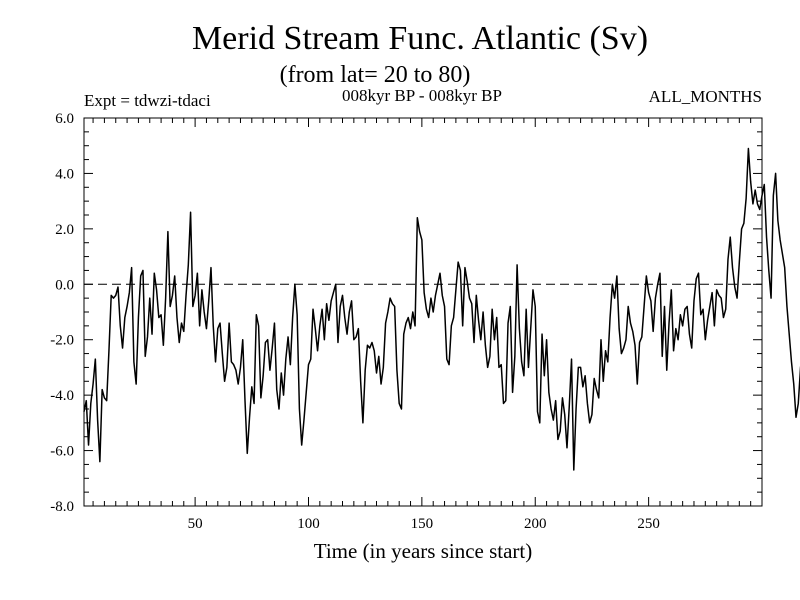  Describe the element at coordinates (64, 230) in the screenshot. I see `y-tick-label: 2.0` at that location.